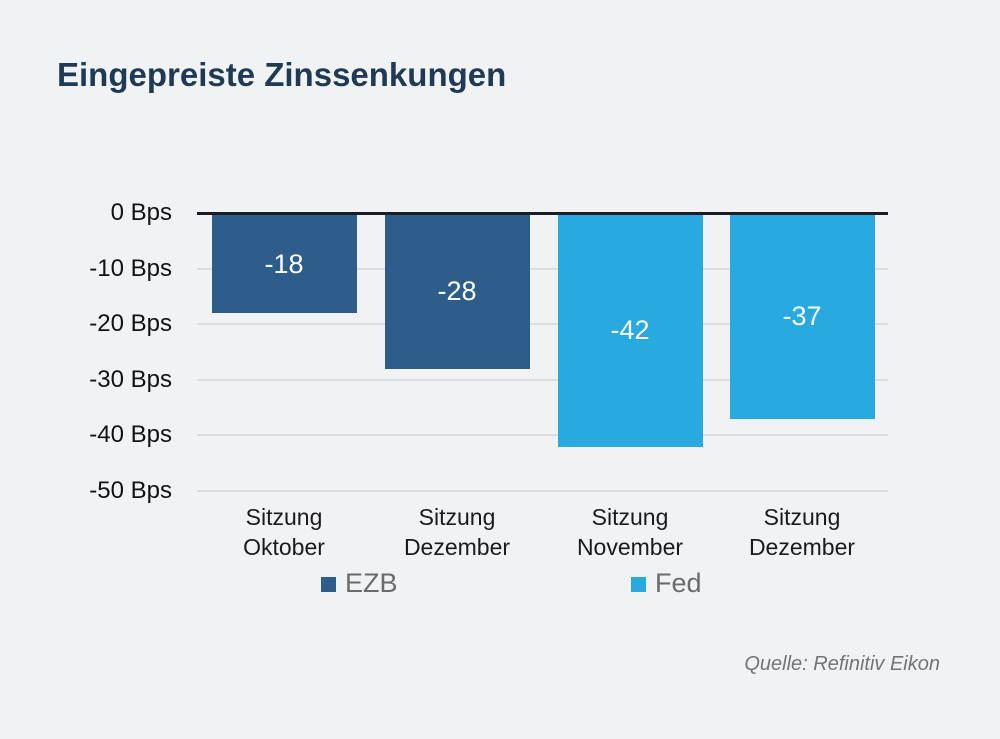 This screenshot has width=1000, height=739. I want to click on bar-value-label: -37, so click(802, 316).